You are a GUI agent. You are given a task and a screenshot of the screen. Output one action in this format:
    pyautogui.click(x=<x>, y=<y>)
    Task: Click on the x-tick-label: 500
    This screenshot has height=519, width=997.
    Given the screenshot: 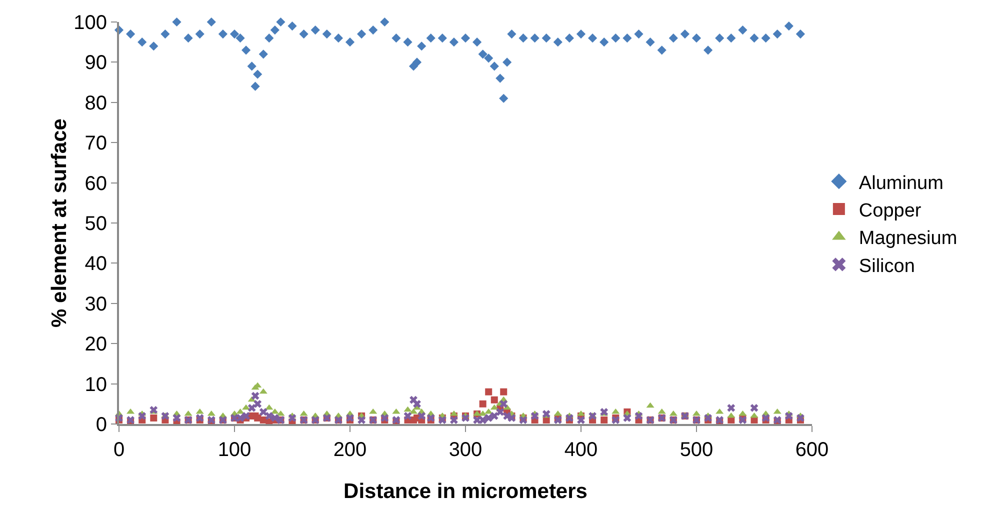 What is the action you would take?
    pyautogui.click(x=697, y=450)
    